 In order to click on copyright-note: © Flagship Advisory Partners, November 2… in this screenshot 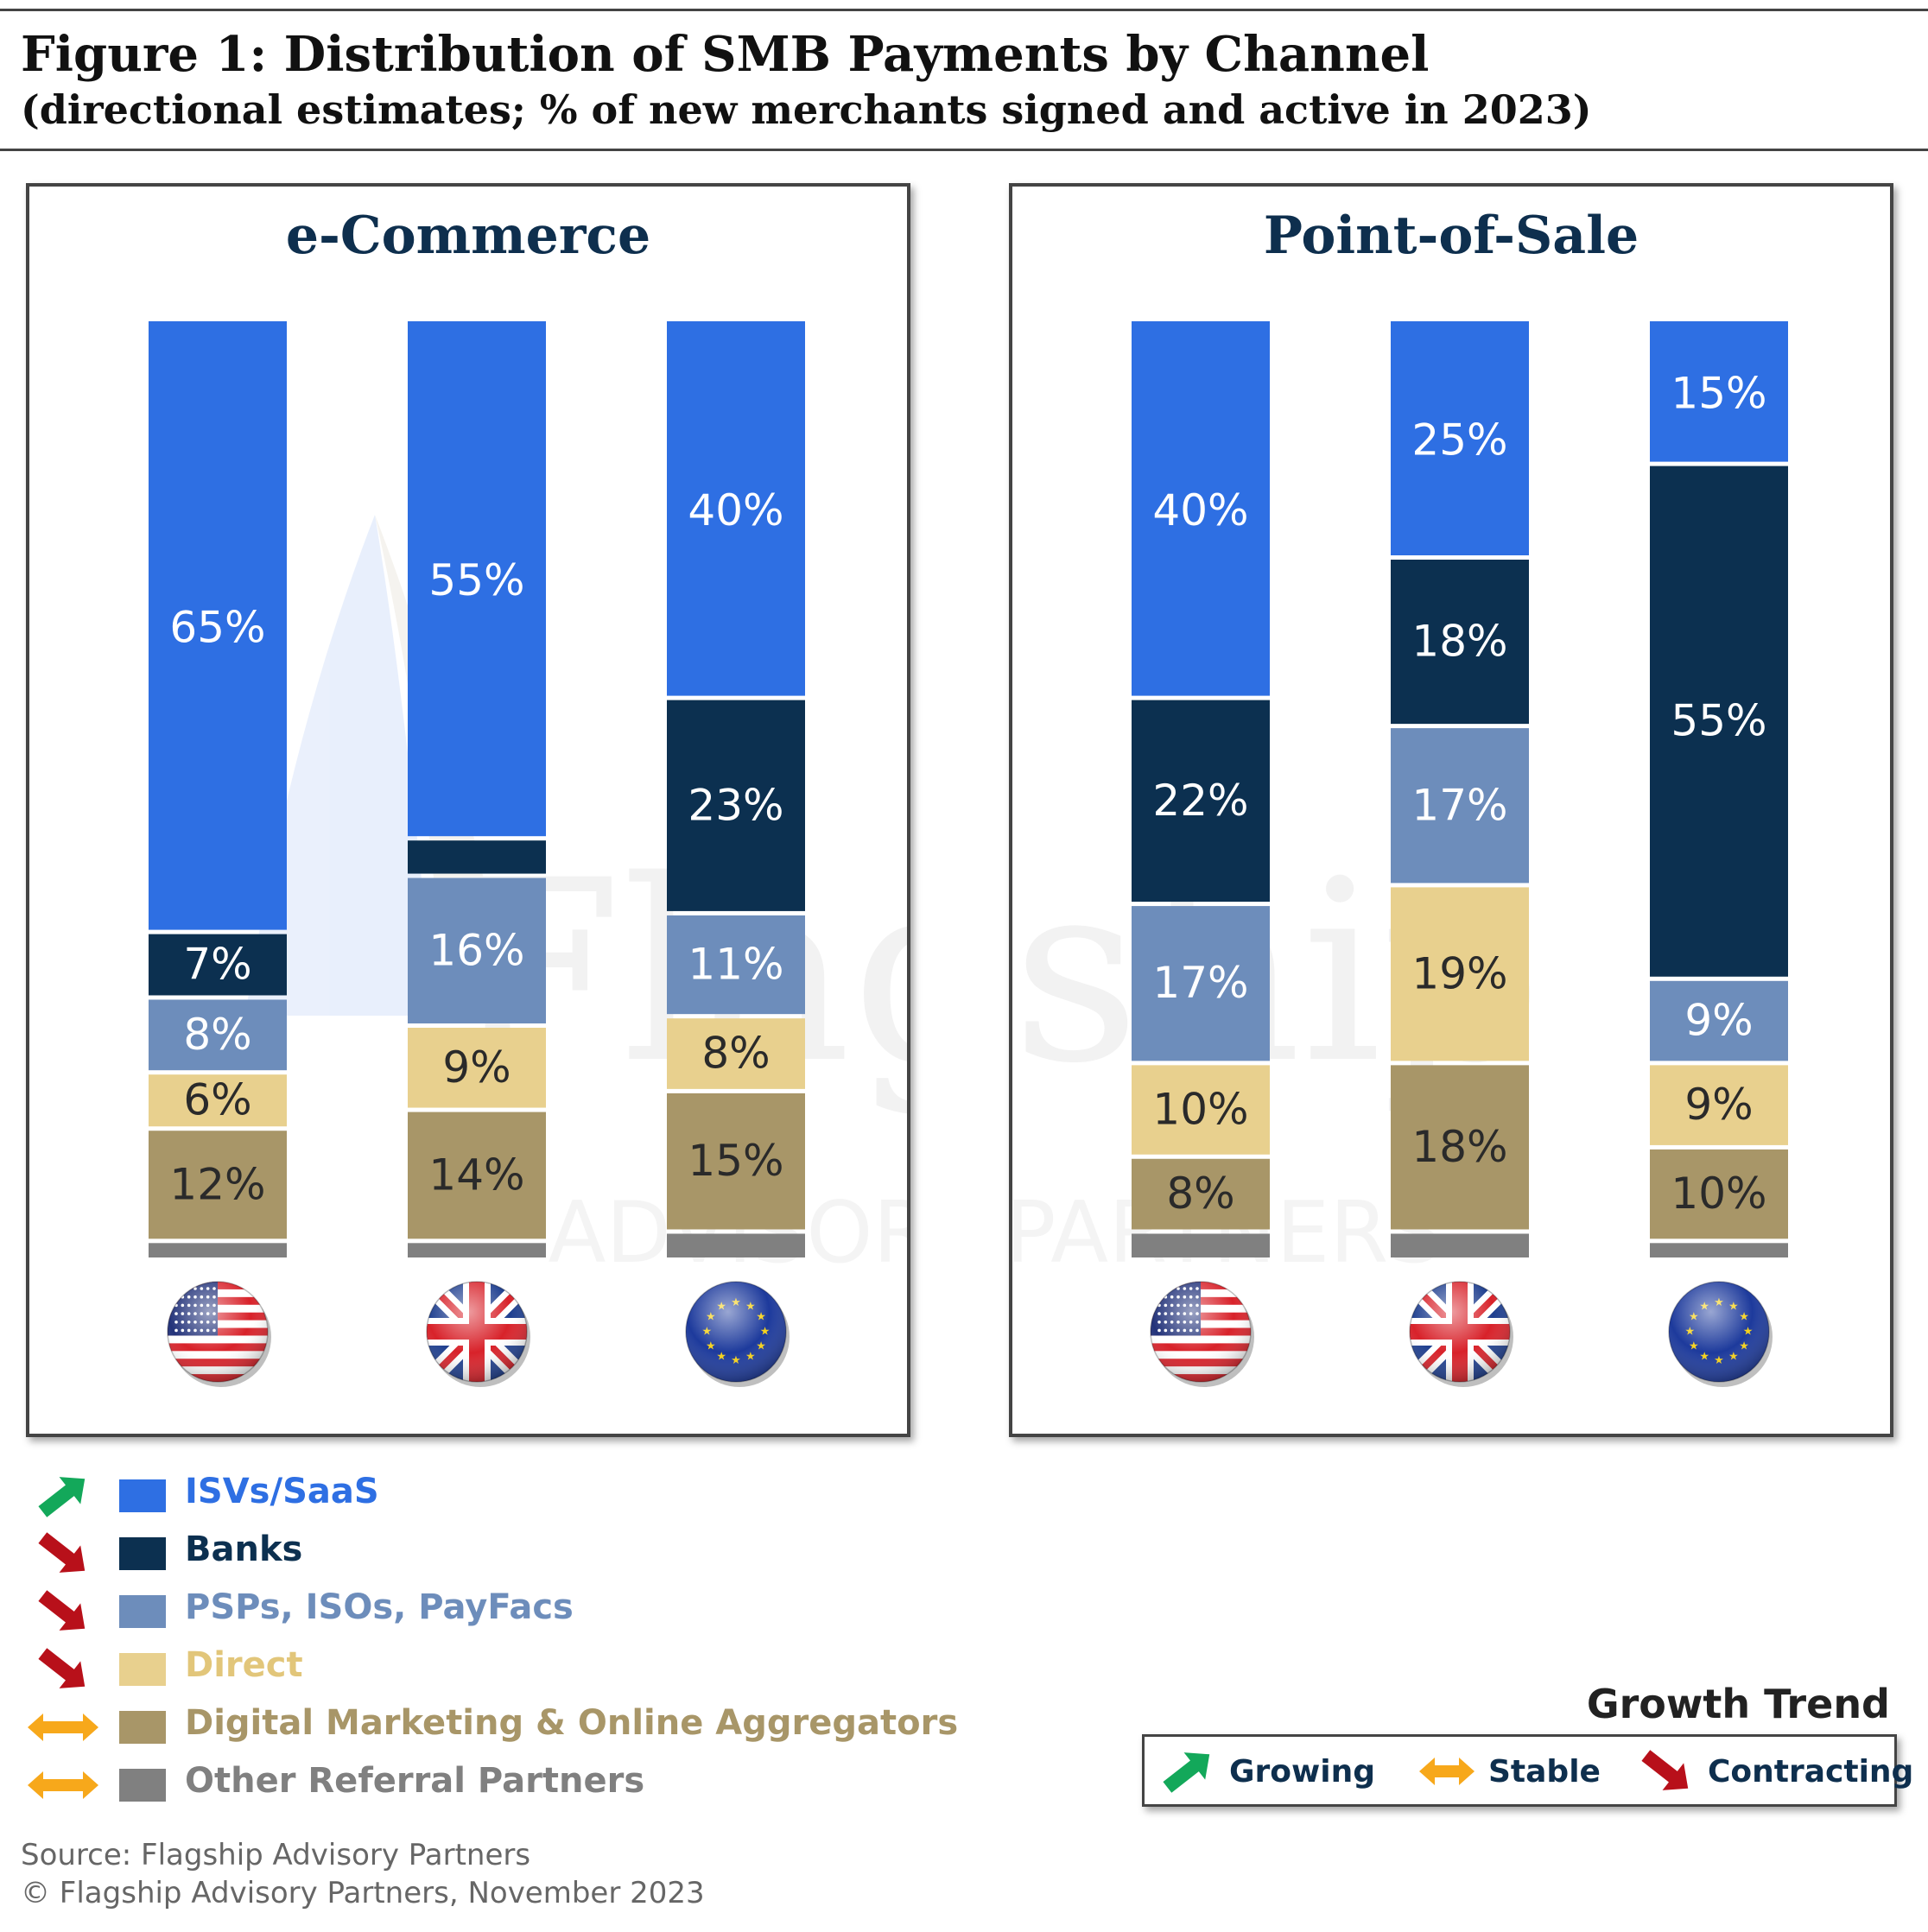, I will do `click(363, 1893)`.